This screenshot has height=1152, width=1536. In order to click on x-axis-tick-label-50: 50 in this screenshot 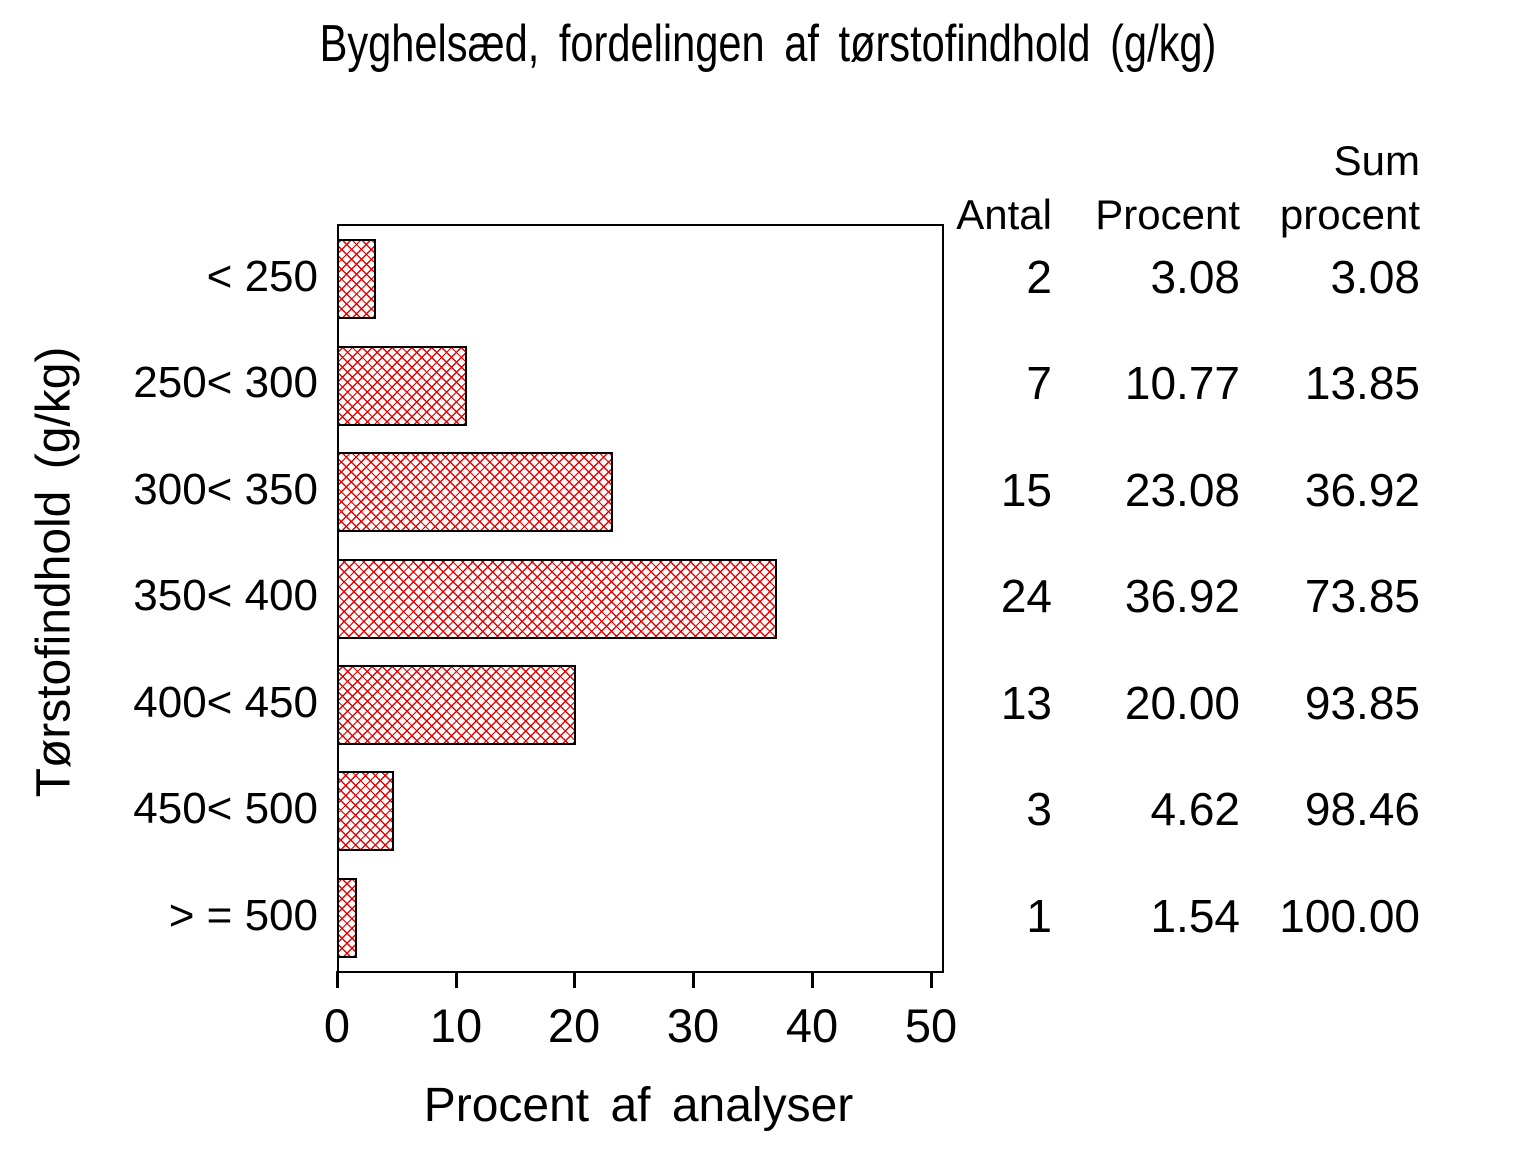, I will do `click(931, 1025)`.